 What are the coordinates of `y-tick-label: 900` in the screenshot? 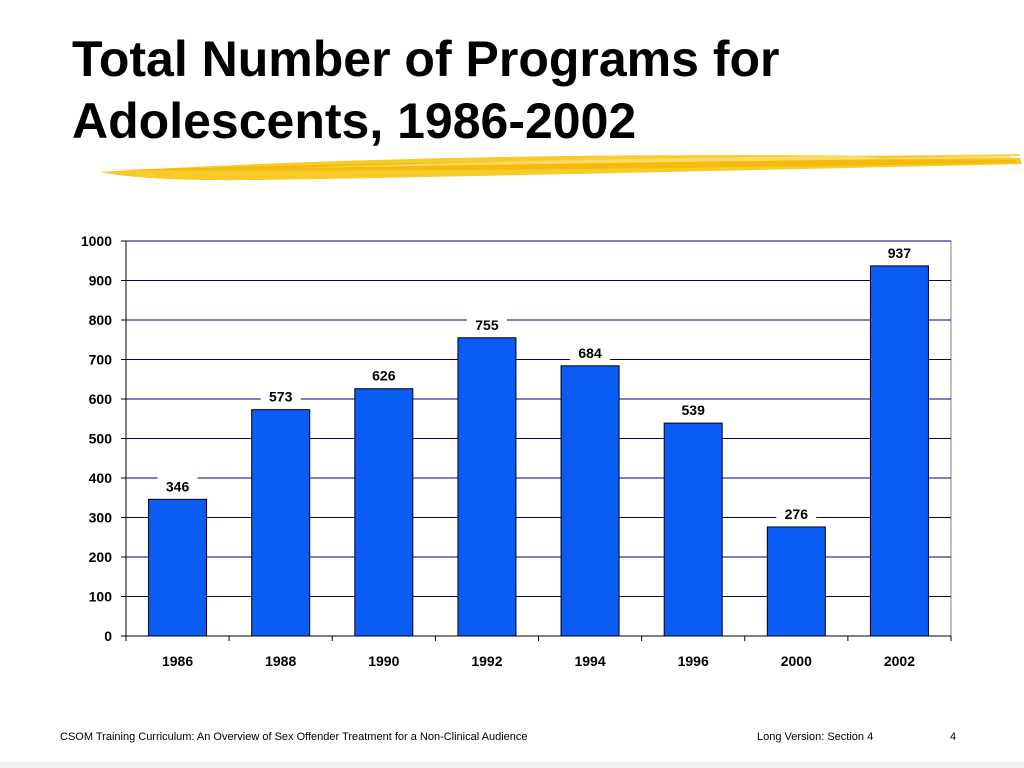 It's located at (101, 281).